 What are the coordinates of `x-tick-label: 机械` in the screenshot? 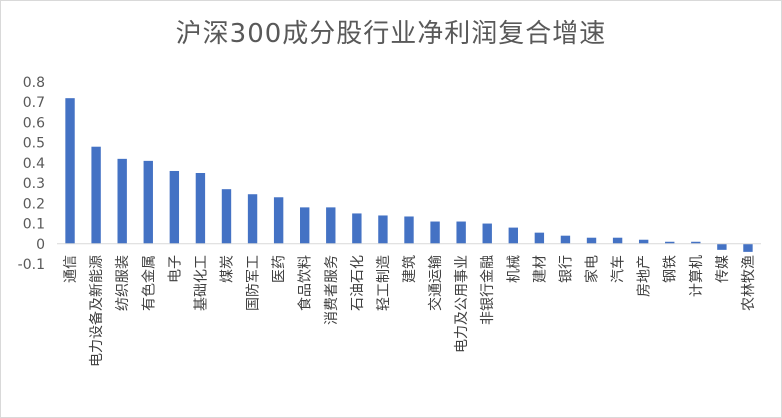 It's located at (514, 269).